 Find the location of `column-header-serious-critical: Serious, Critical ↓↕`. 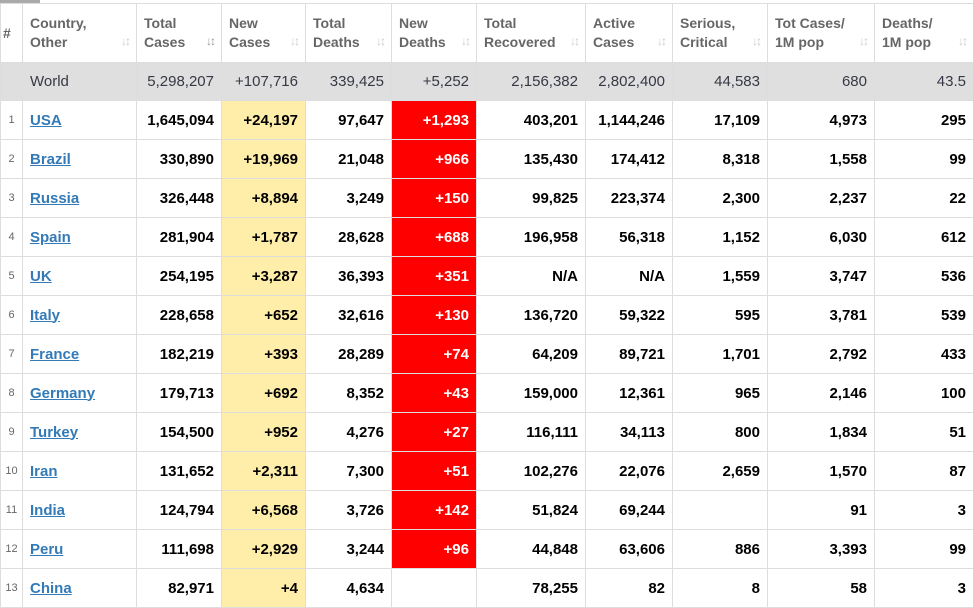

column-header-serious-critical: Serious, Critical ↓↕ is located at coordinates (720, 33).